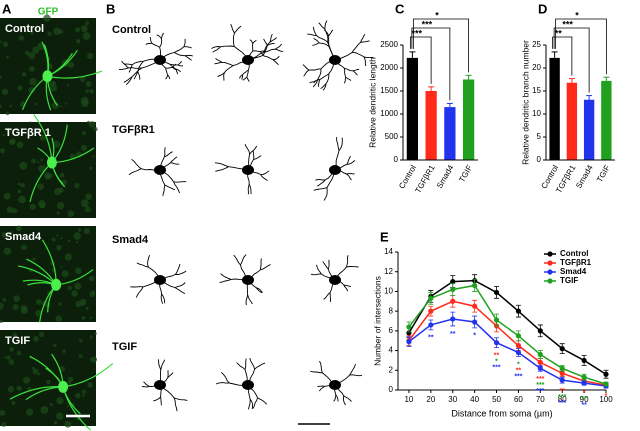 This screenshot has width=640, height=431. I want to click on condition-label: Control, so click(131, 30).